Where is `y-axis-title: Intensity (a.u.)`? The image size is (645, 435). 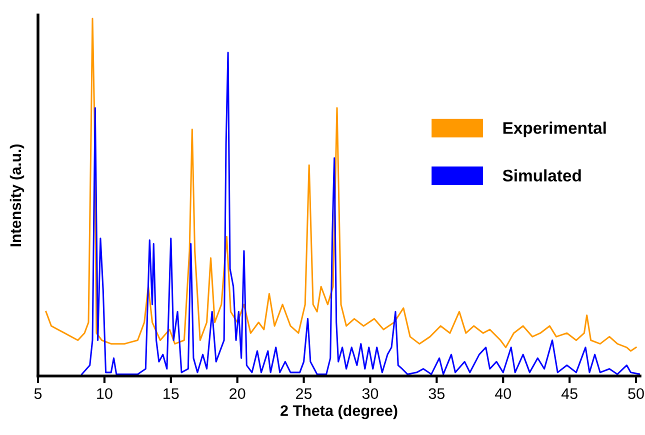 y-axis-title: Intensity (a.u.) is located at coordinates (17, 195).